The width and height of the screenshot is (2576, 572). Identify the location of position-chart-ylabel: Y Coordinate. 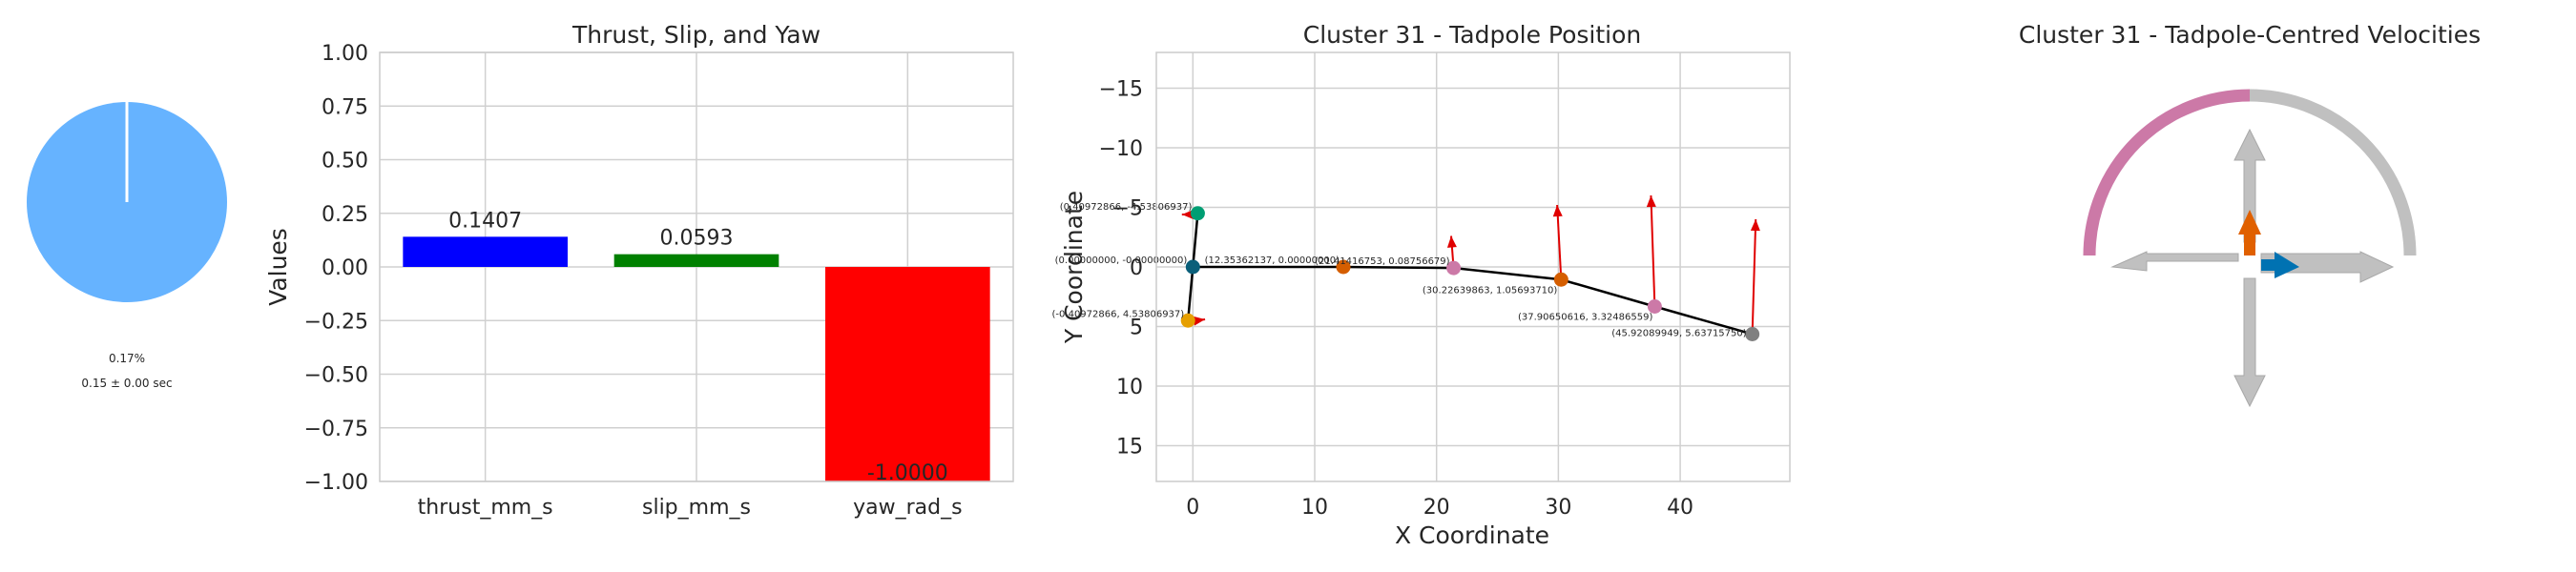
(1074, 267).